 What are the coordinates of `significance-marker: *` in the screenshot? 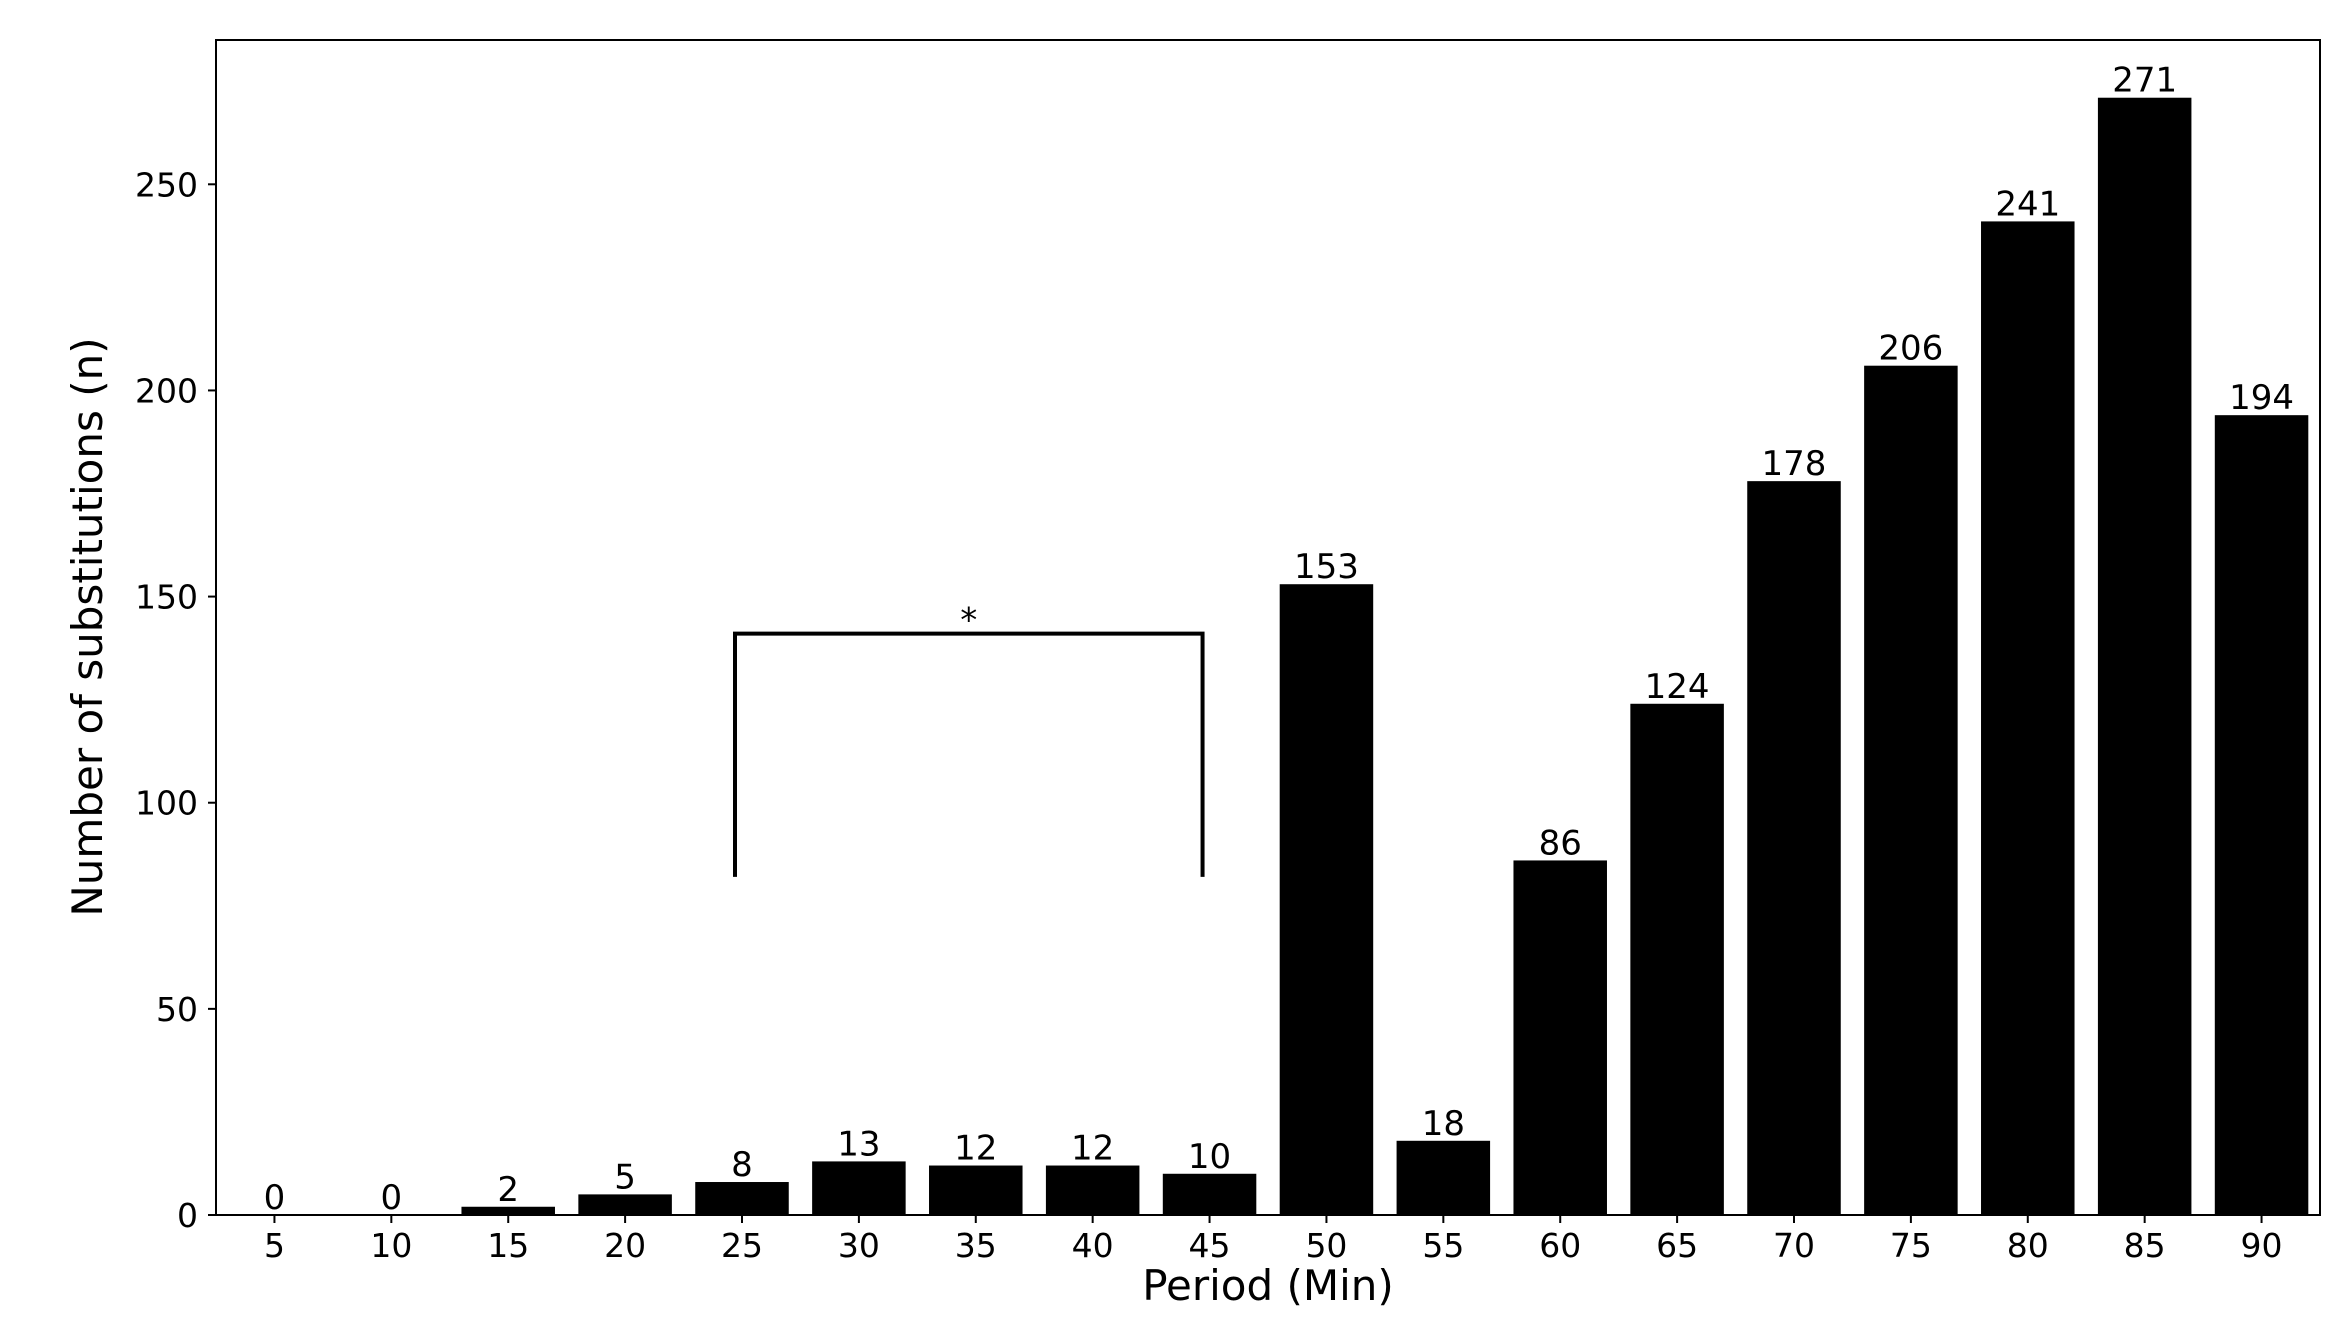 It's located at (968, 621).